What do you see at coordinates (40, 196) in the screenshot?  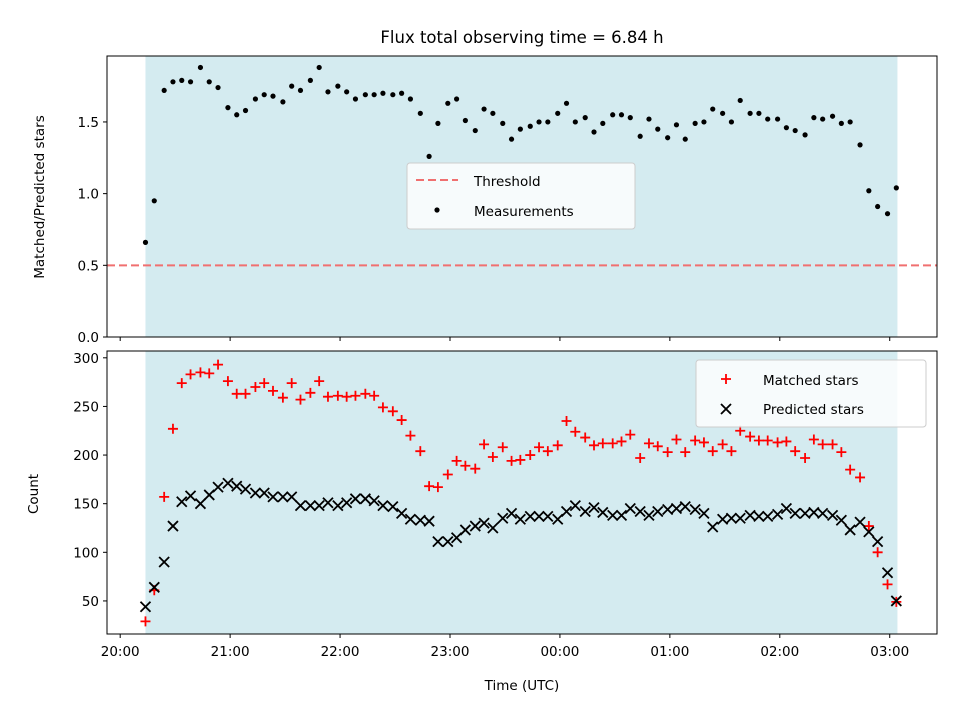 I see `top-panel-y-axis-label: Matched/Predicted stars` at bounding box center [40, 196].